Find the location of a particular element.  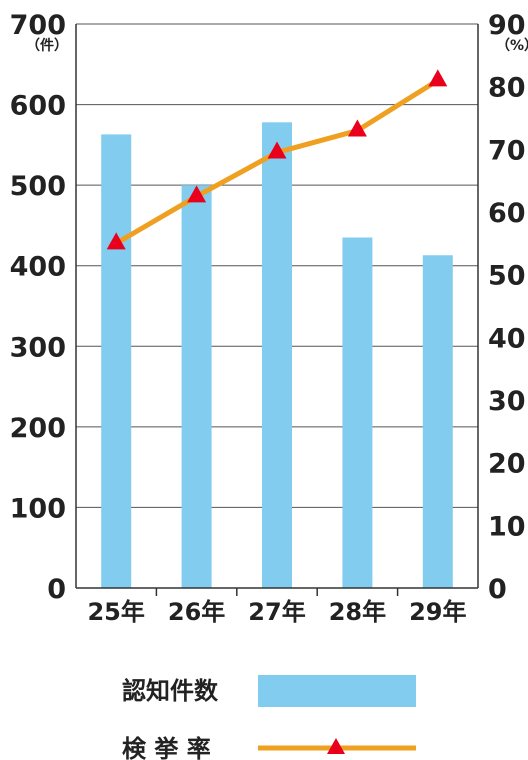

left-tick-label: 600 is located at coordinates (38, 106).